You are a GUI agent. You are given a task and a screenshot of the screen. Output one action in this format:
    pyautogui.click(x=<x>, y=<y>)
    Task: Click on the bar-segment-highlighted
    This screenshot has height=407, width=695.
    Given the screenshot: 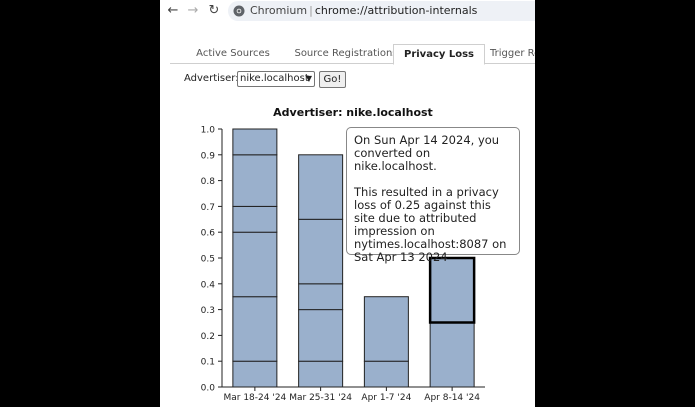 What is the action you would take?
    pyautogui.click(x=452, y=290)
    